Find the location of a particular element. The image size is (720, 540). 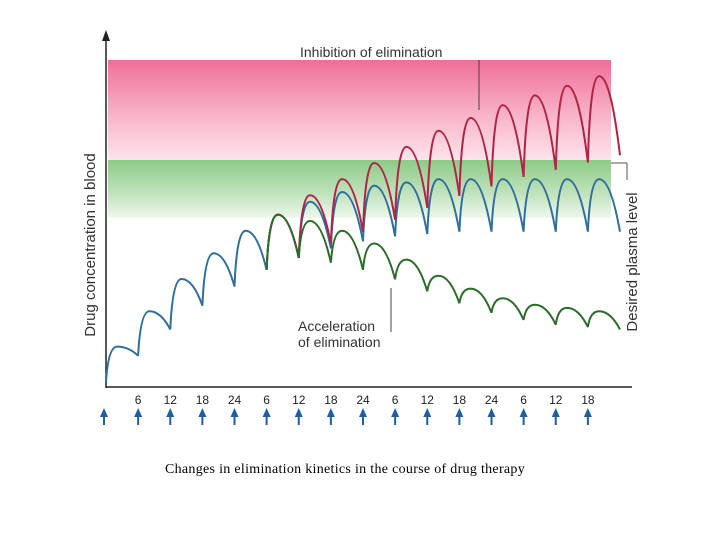

x-ticks: 6 12 18 24 6 12 18 24 6 12 18 24 6 12 18 is located at coordinates (365, 400).